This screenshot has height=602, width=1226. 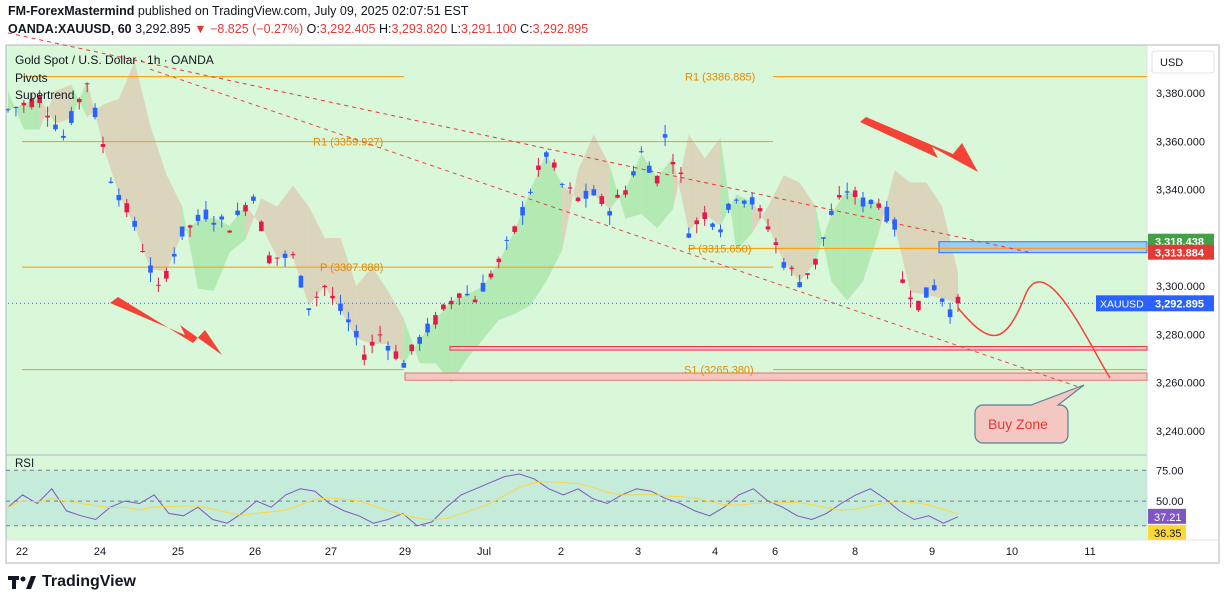 I want to click on projection-curve, so click(x=1034, y=330).